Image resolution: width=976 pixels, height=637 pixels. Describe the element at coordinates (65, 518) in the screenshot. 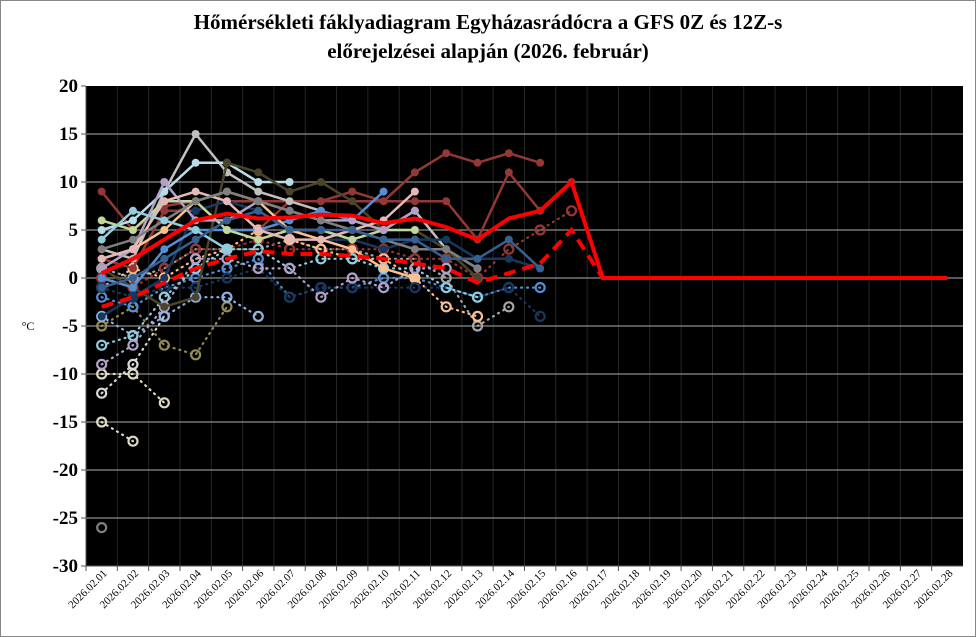

I see `y-tick-label: -25` at that location.